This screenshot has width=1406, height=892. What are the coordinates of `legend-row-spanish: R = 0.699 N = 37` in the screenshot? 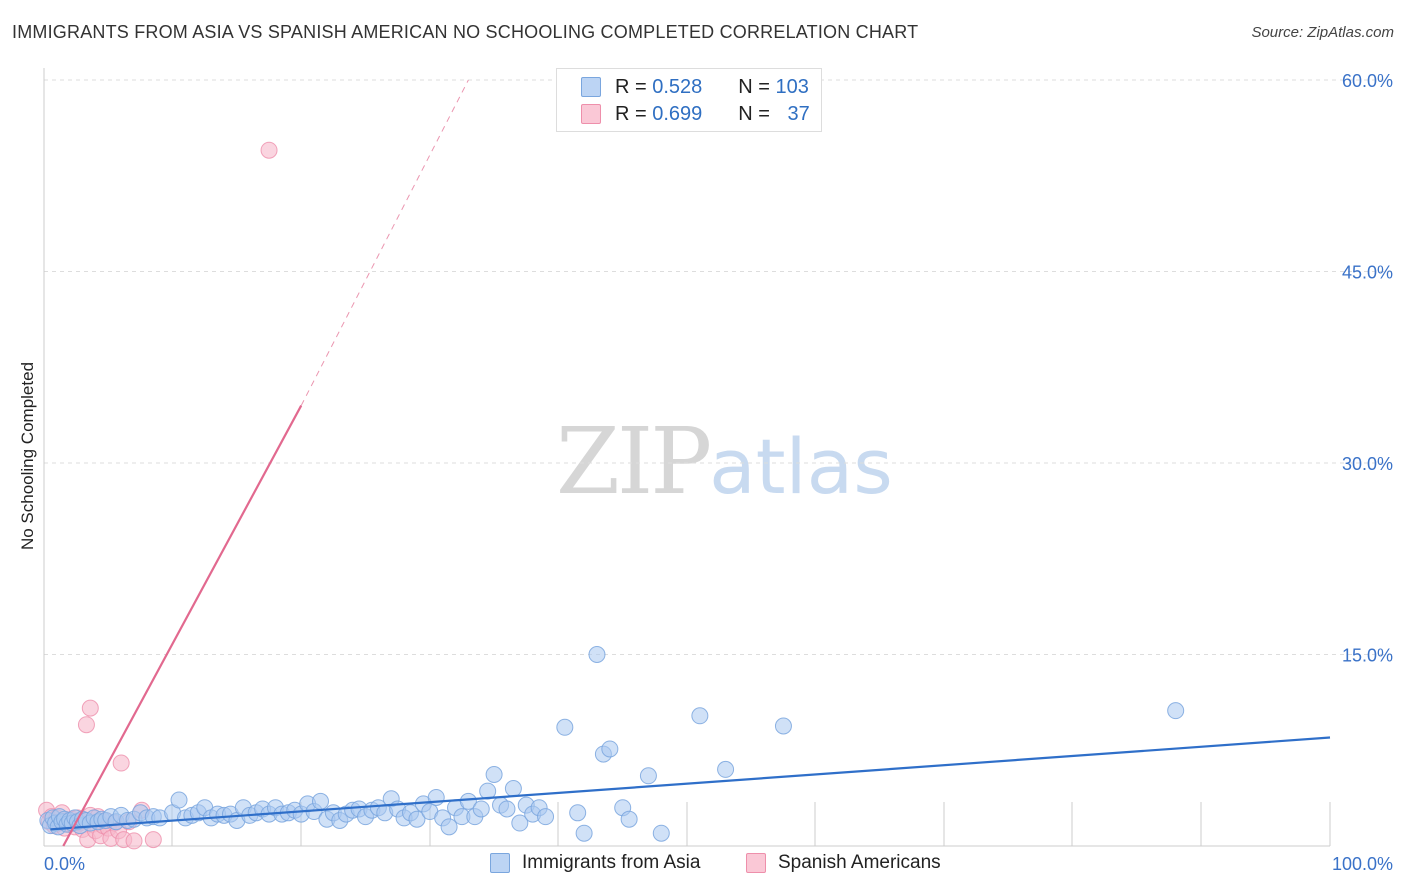 It's located at (683, 114).